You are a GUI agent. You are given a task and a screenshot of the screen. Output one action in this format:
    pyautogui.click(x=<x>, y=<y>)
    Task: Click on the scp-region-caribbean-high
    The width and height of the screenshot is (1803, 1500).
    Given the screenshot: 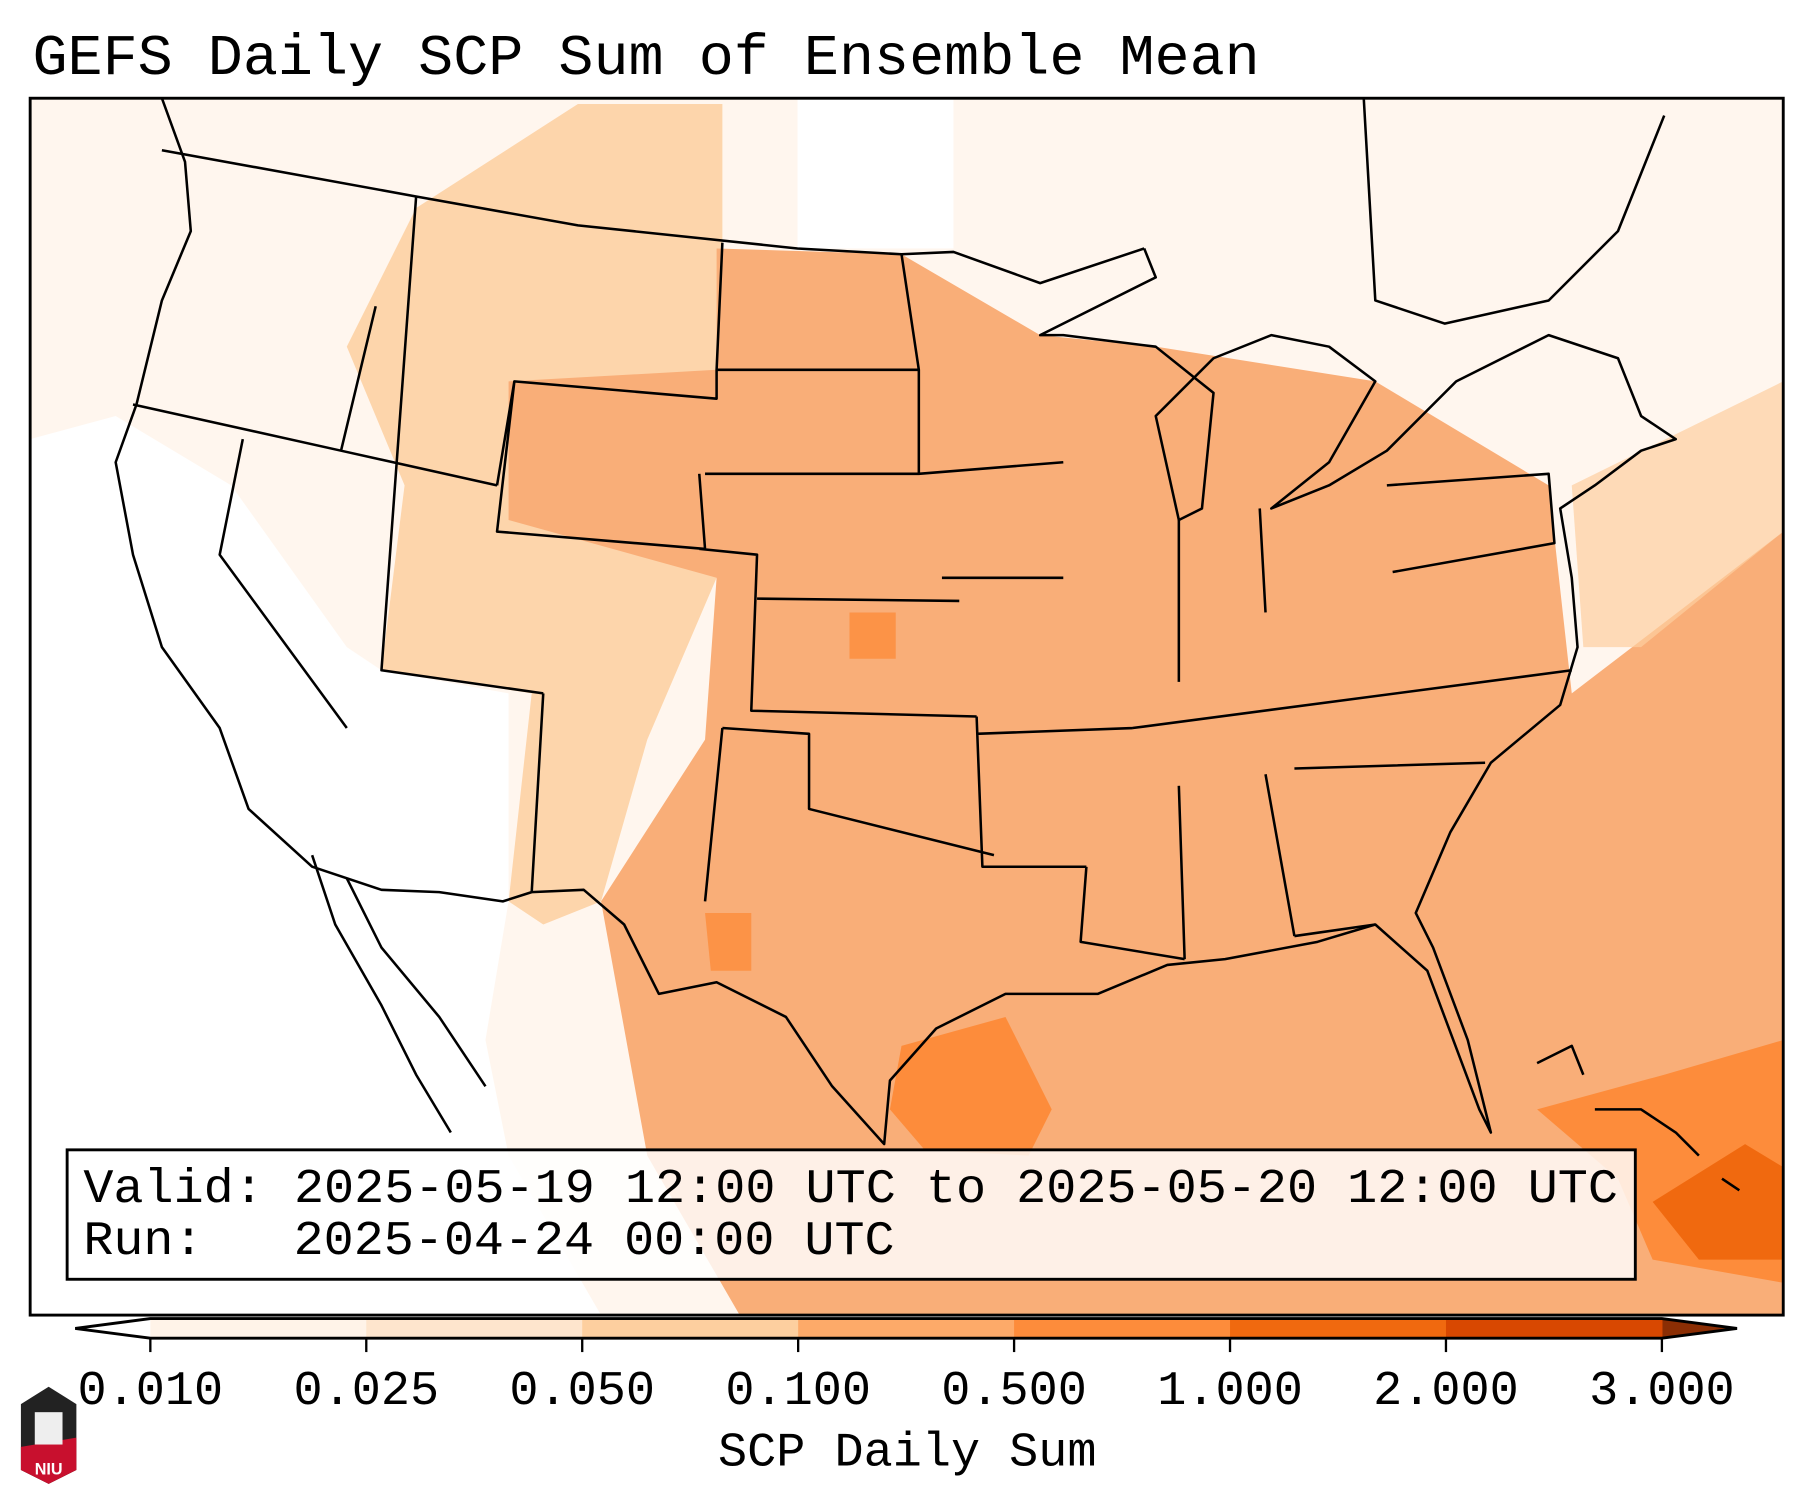 What is the action you would take?
    pyautogui.click(x=1718, y=1202)
    